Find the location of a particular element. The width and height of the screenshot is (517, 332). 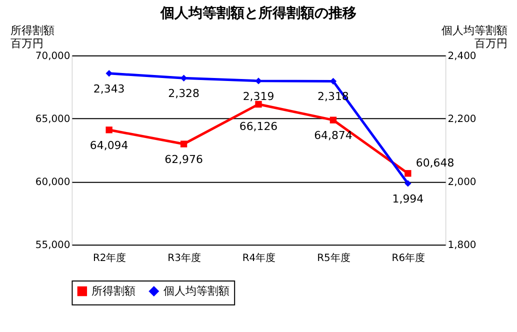

y2-tick-label: 2,000 is located at coordinates (462, 182).